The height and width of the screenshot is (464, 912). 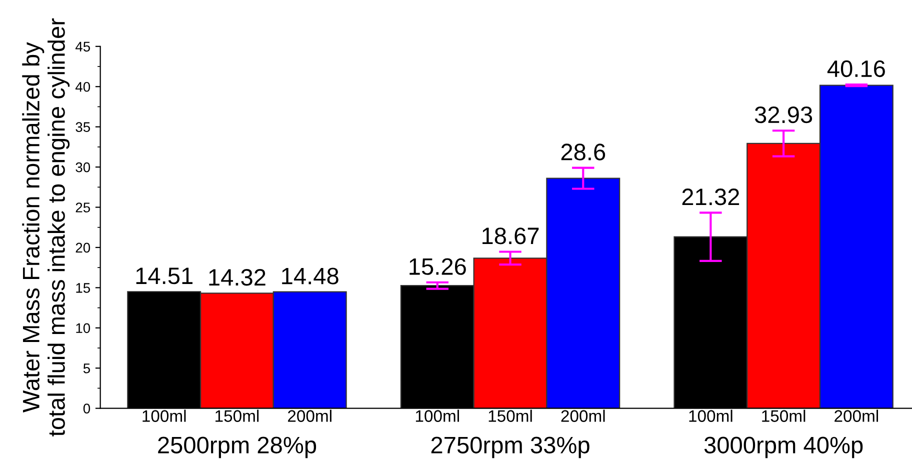 I want to click on y-tick-label: 35, so click(x=83, y=127).